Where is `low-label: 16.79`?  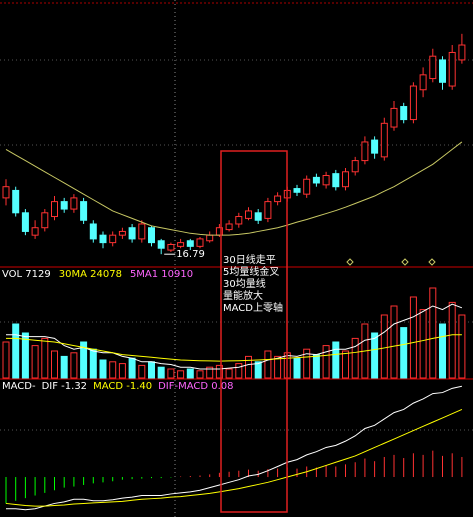
low-label: 16.79 is located at coordinates (190, 254).